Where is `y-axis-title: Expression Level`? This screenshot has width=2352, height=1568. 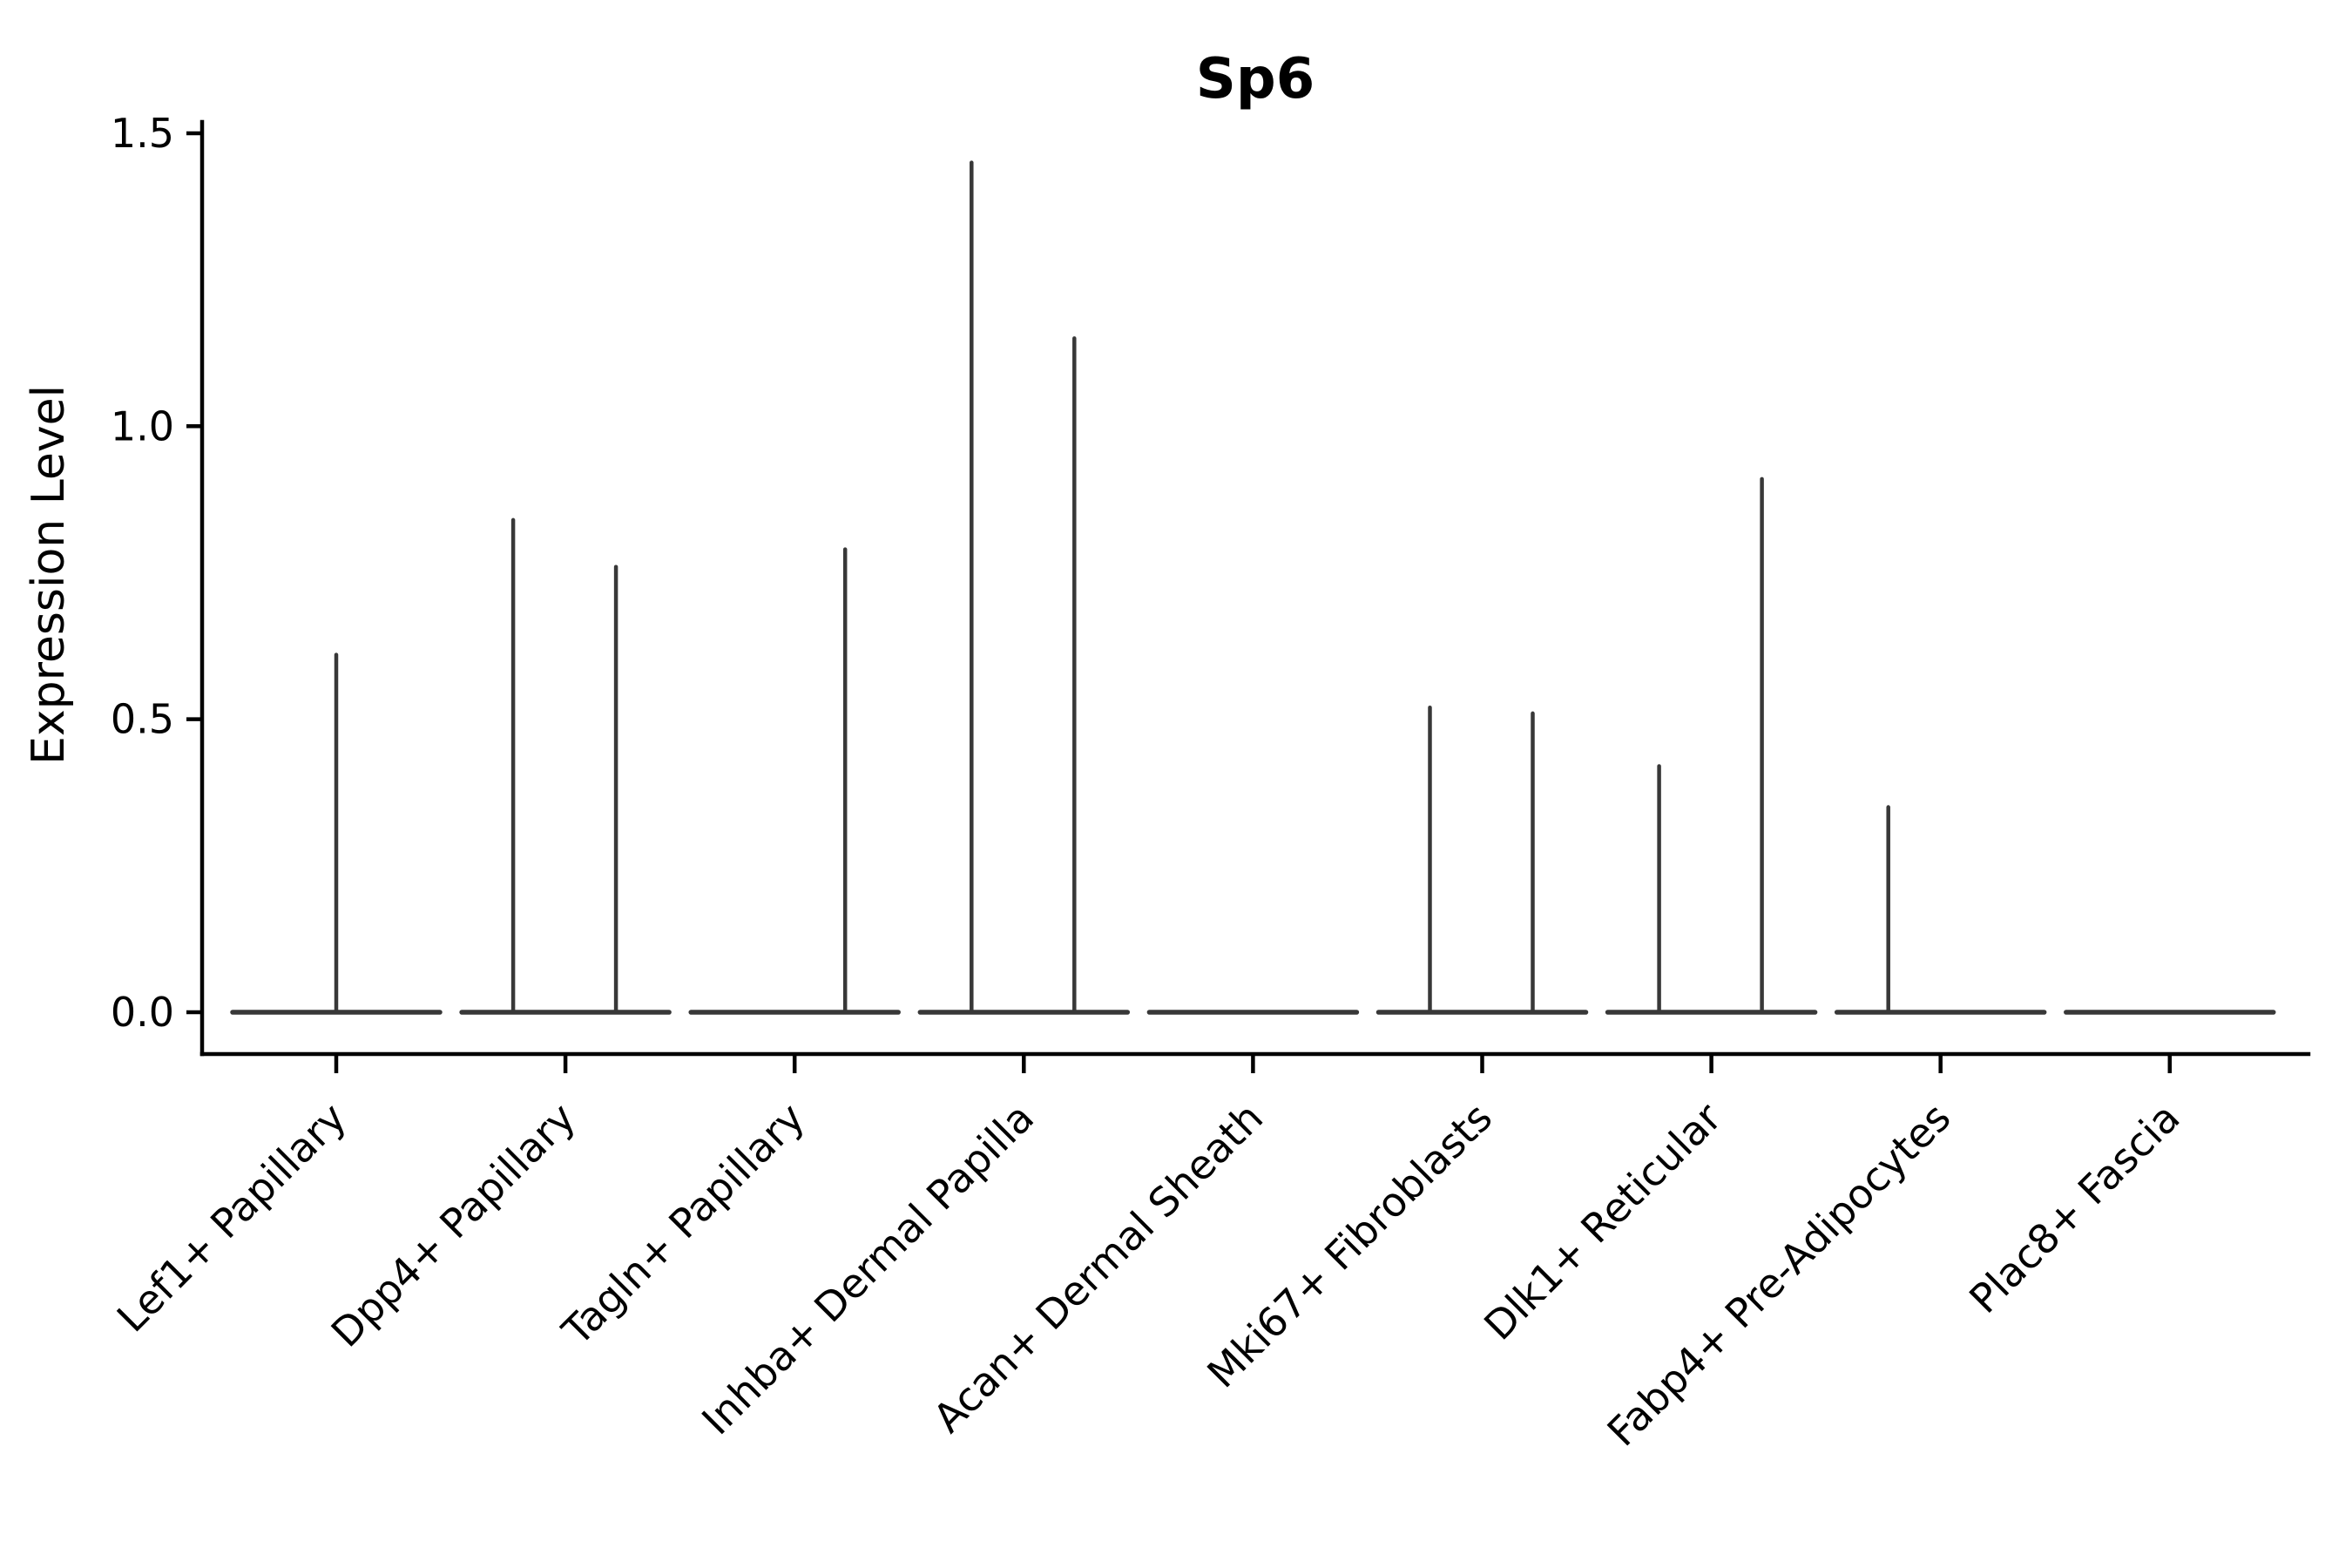
y-axis-title: Expression Level is located at coordinates (49, 575).